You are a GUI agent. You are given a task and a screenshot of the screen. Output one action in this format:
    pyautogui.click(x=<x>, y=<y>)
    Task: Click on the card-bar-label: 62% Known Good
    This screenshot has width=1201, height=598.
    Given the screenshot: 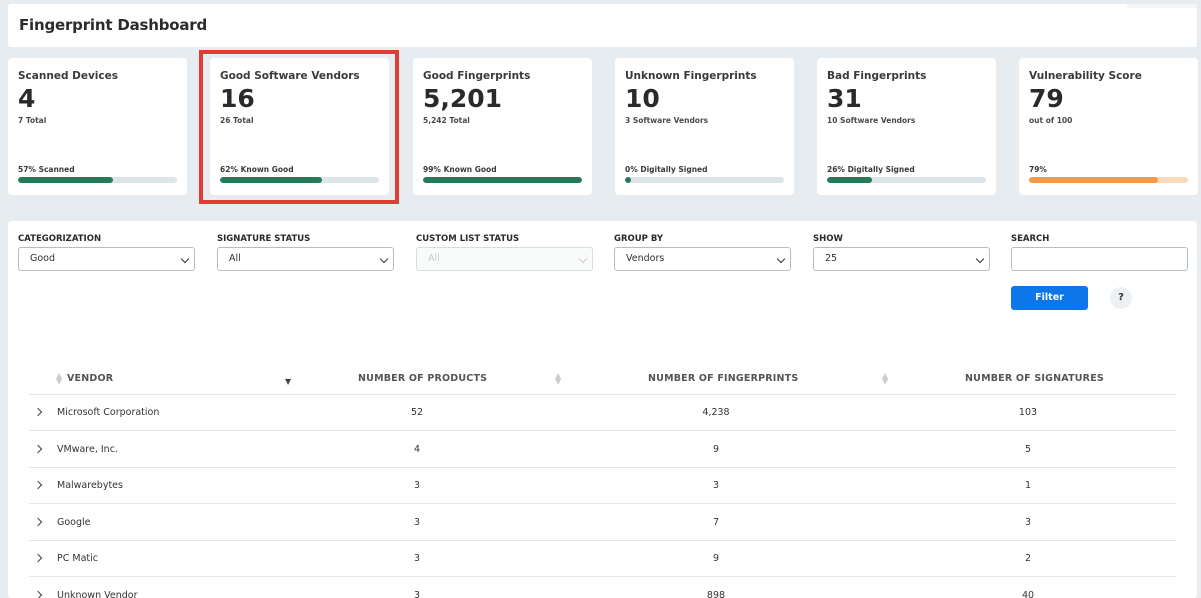 What is the action you would take?
    pyautogui.click(x=257, y=169)
    